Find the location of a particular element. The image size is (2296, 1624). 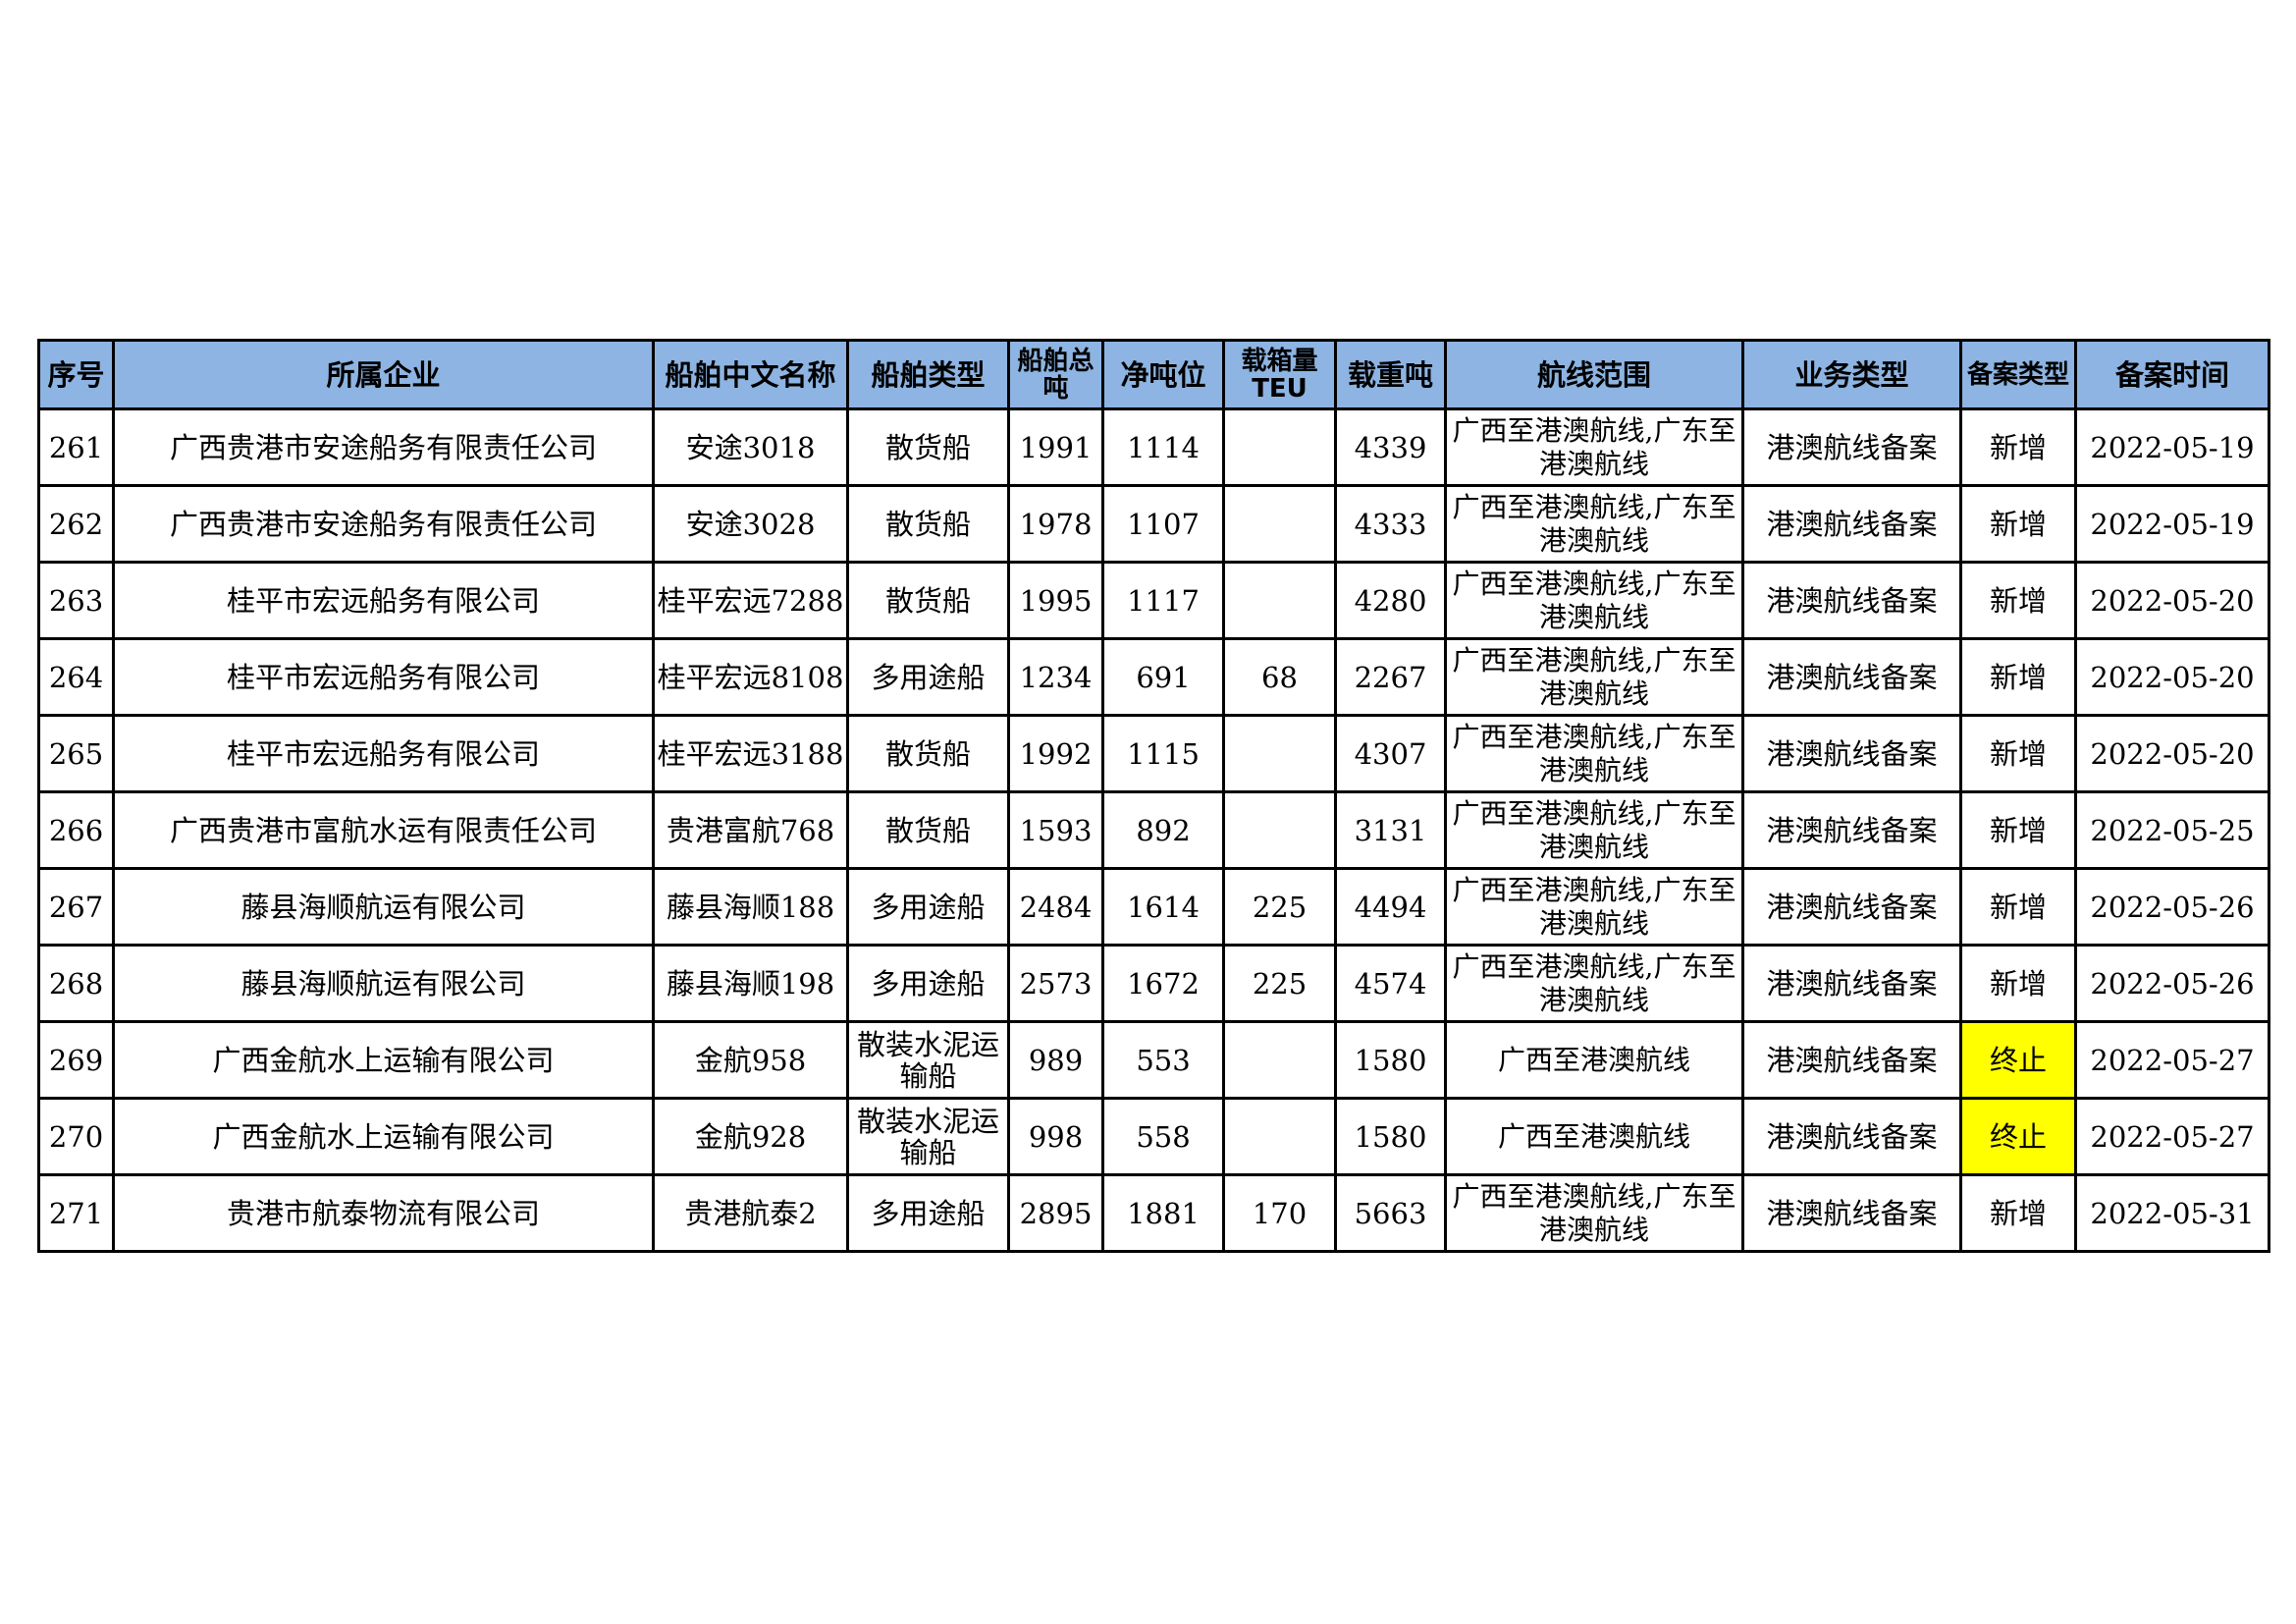

company-name-cell: 广西金航水上运输有限公司 is located at coordinates (383, 1060).